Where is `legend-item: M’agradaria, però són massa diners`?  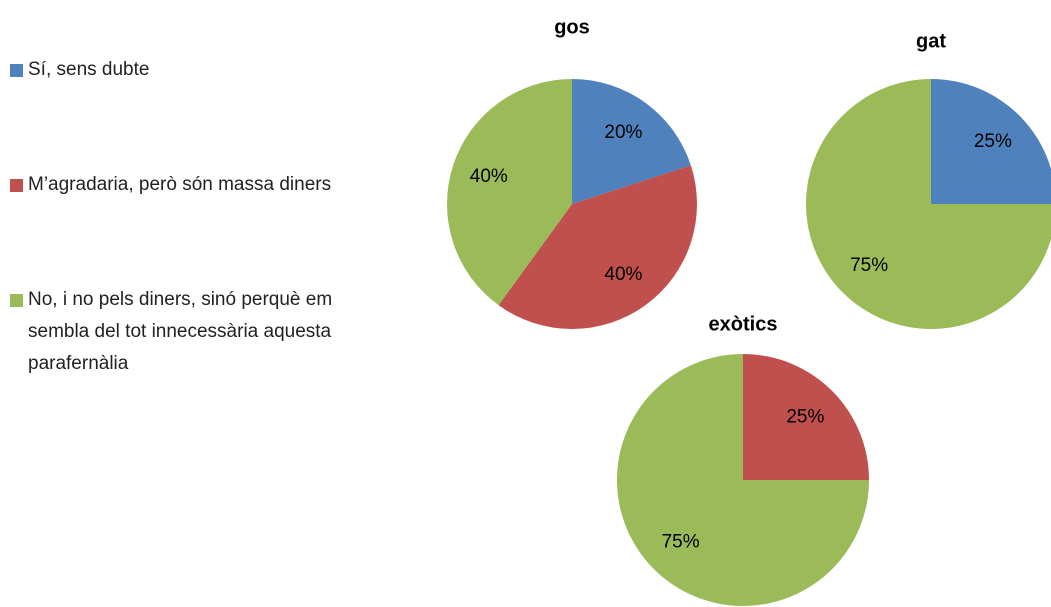
legend-item: M’agradaria, però són massa diners is located at coordinates (180, 185).